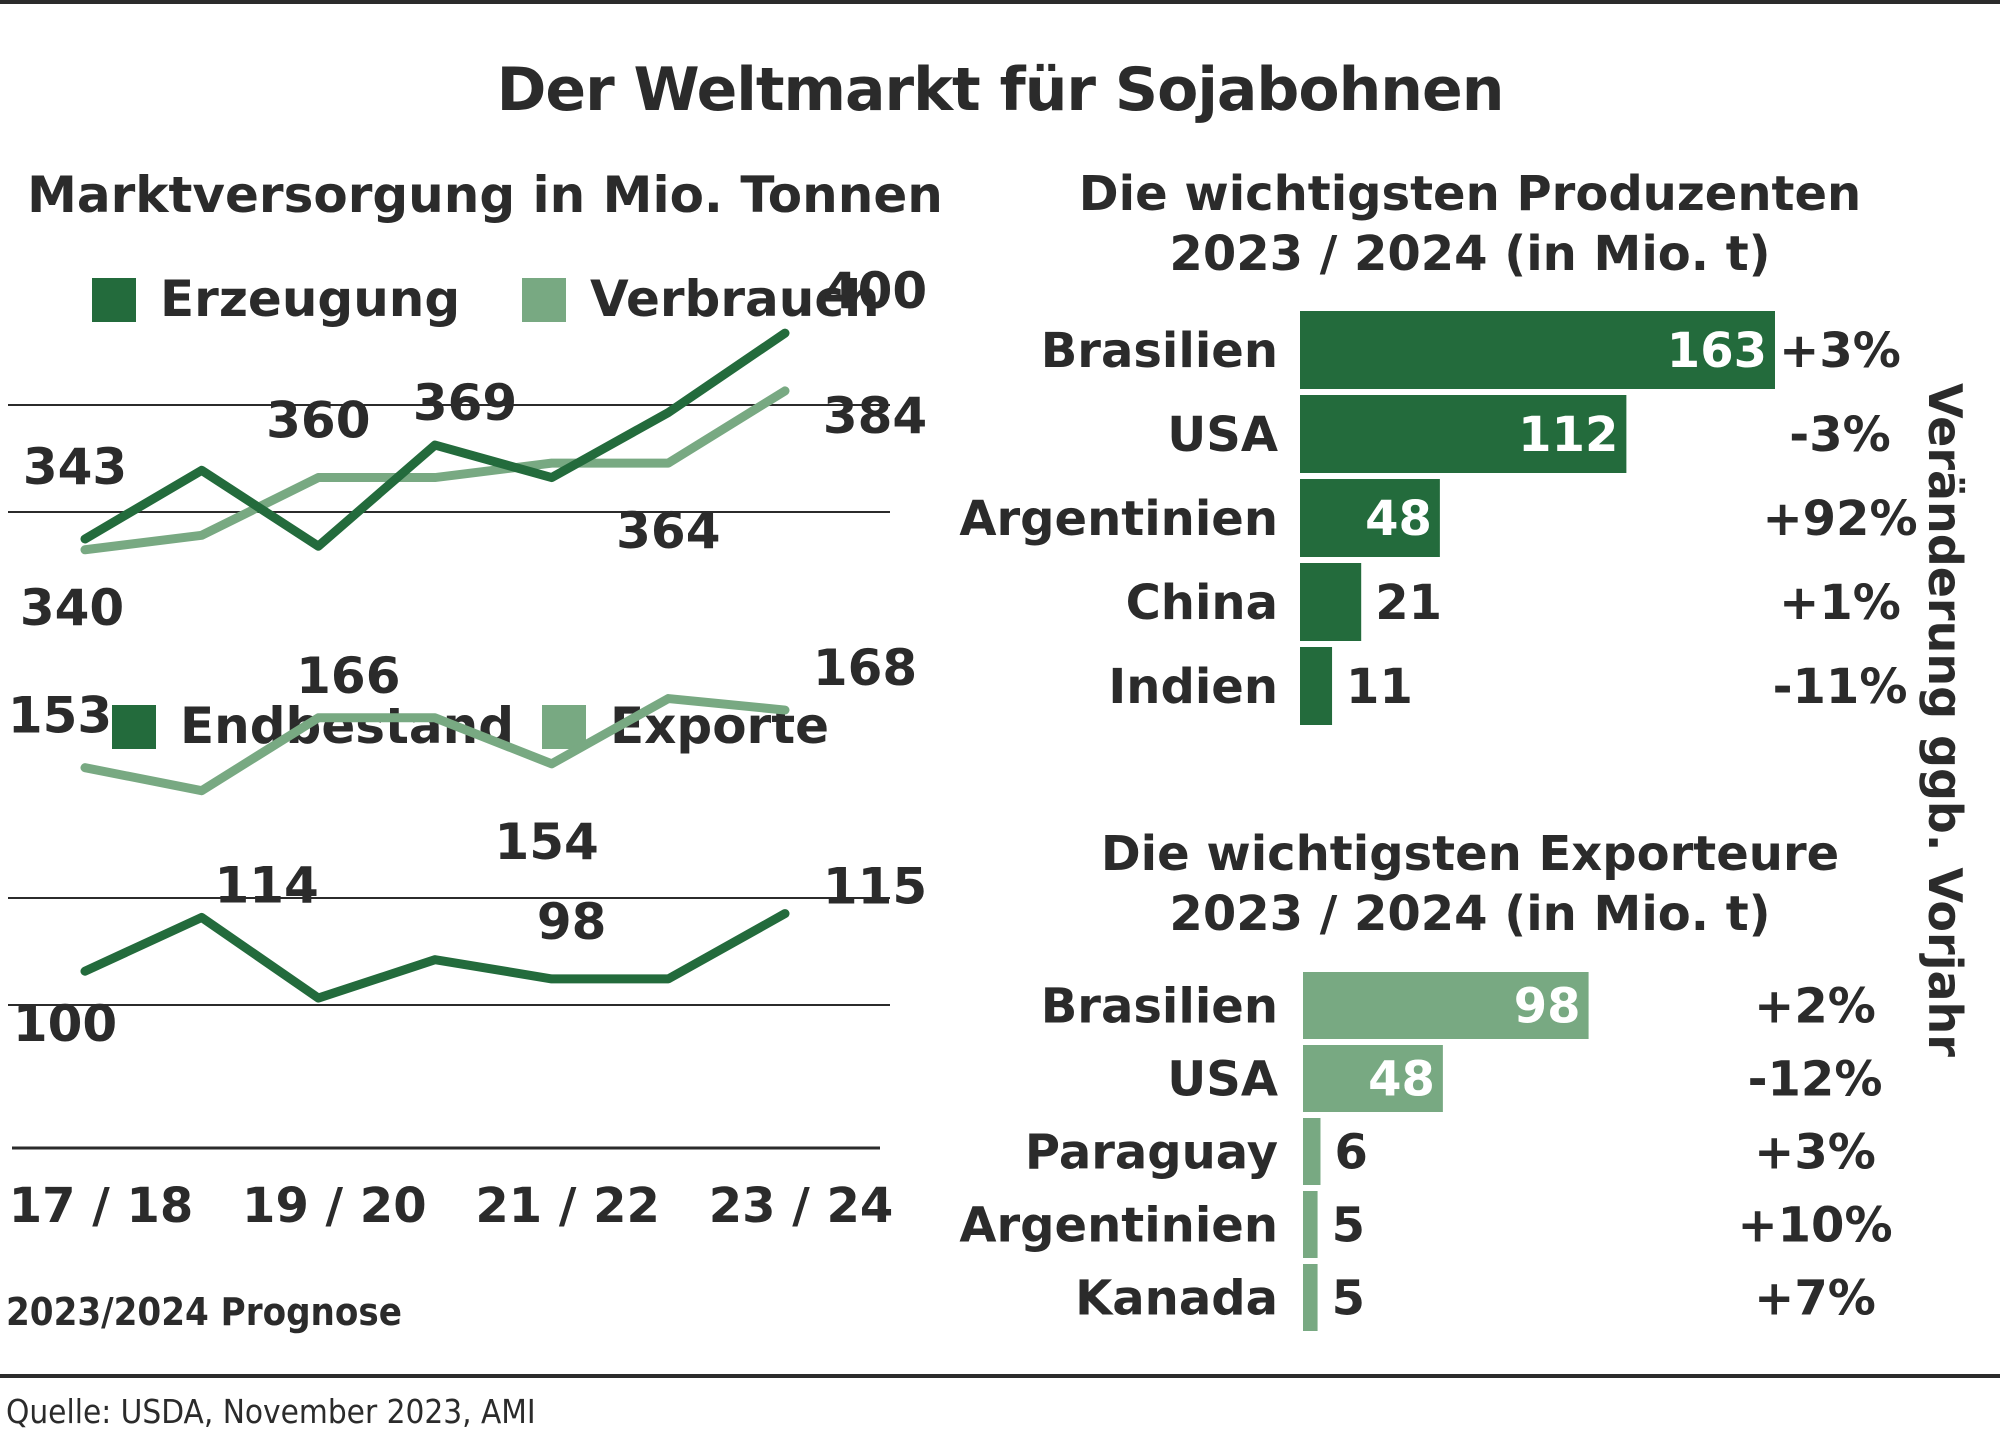 The image size is (2000, 1437). Describe the element at coordinates (1815, 1007) in the screenshot. I see `bar-change-exporters-brasilien: +2%` at that location.